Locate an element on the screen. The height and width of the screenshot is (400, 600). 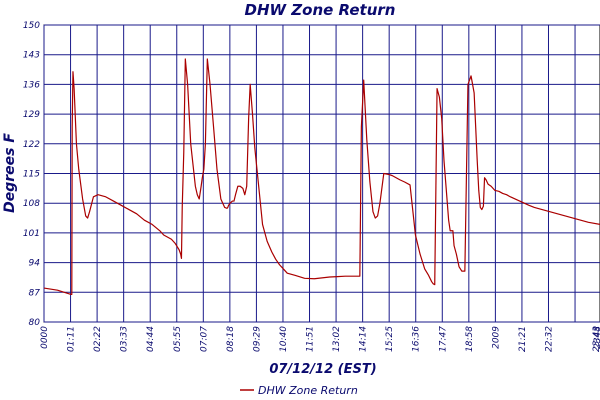
x-tick-label: 0000 is located at coordinates (45, 337).